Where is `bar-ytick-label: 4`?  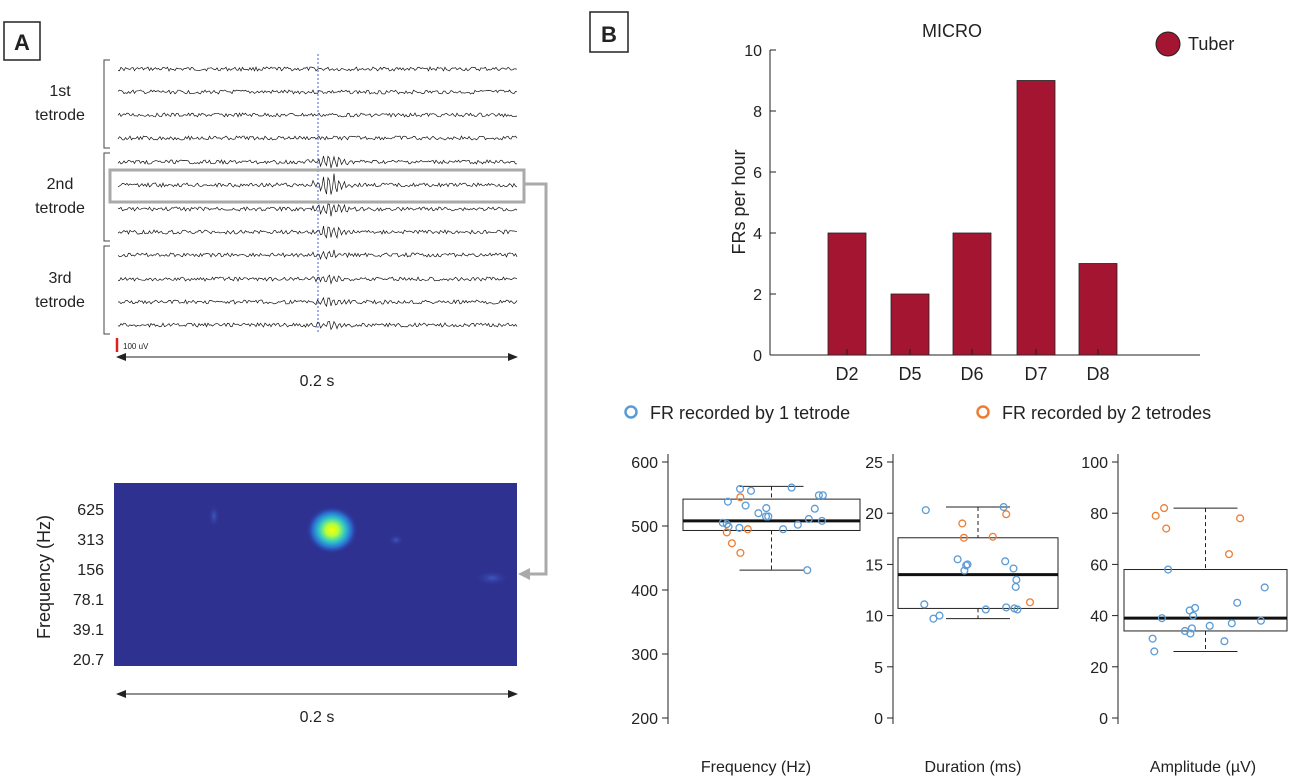 bar-ytick-label: 4 is located at coordinates (757, 234).